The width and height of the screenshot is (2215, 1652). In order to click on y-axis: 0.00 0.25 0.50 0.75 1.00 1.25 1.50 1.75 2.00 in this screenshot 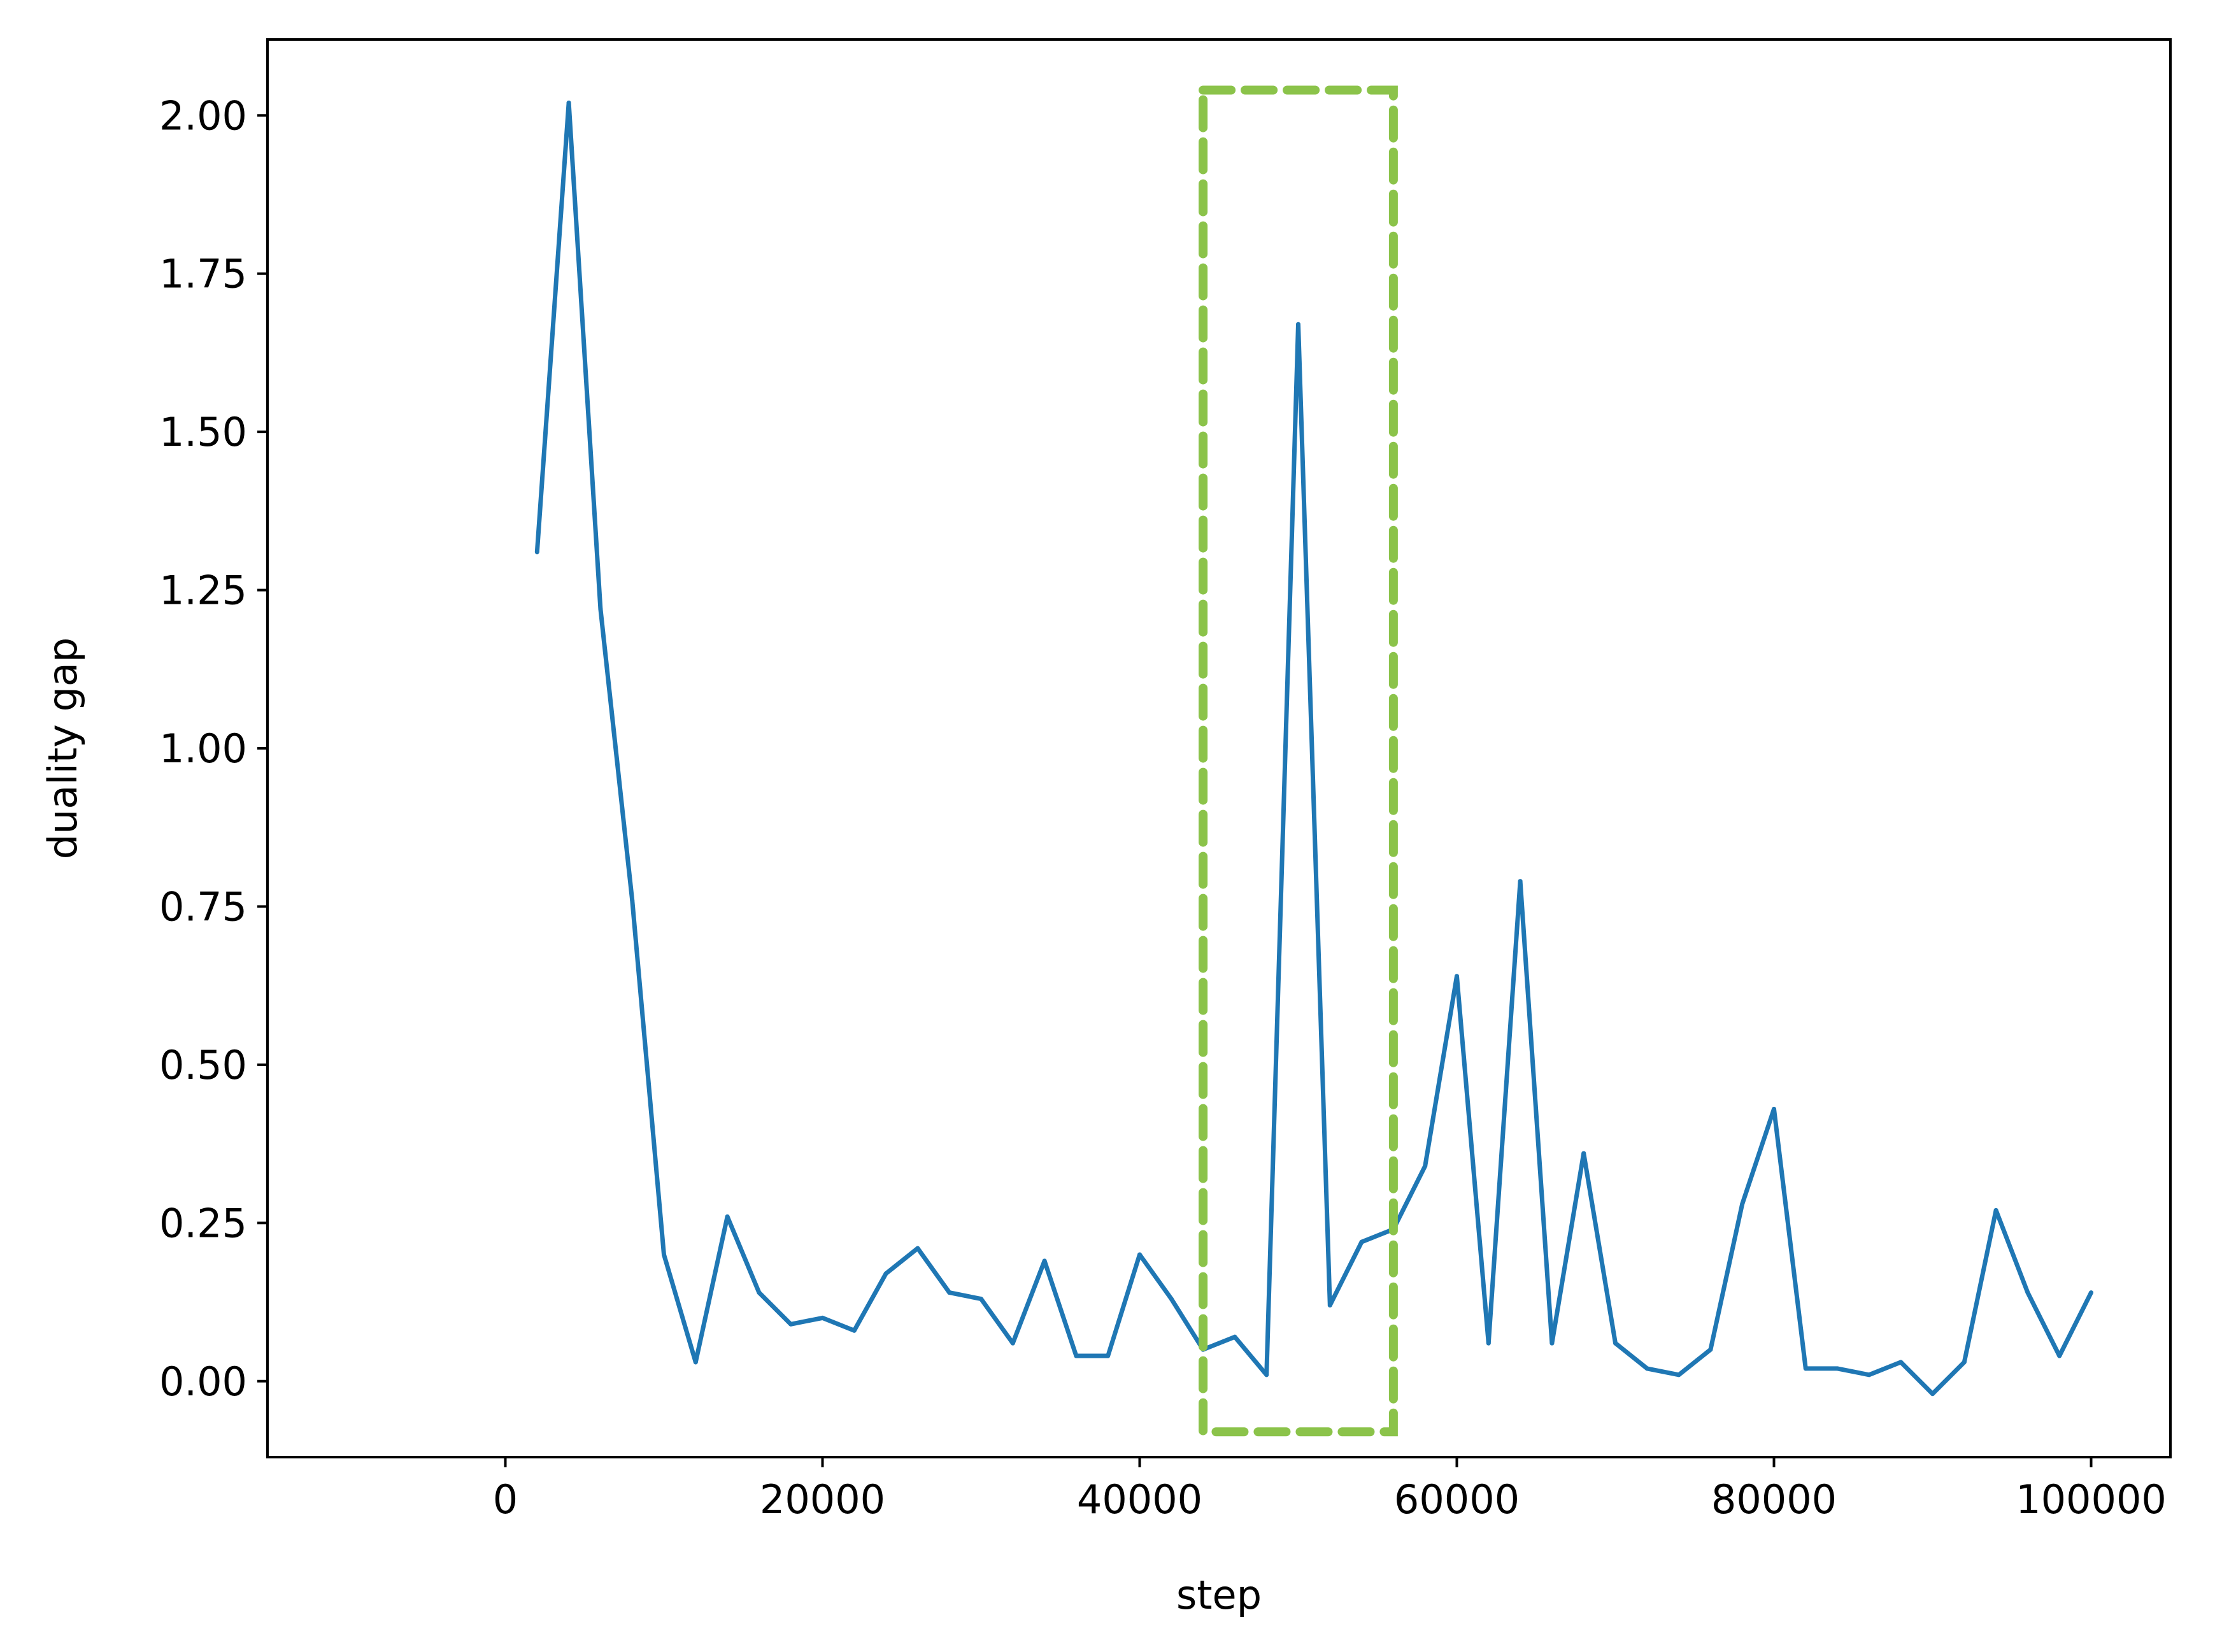, I will do `click(213, 749)`.